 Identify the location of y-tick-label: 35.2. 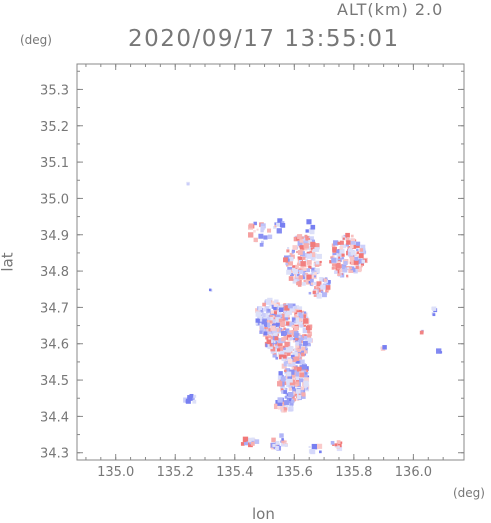
(54, 127).